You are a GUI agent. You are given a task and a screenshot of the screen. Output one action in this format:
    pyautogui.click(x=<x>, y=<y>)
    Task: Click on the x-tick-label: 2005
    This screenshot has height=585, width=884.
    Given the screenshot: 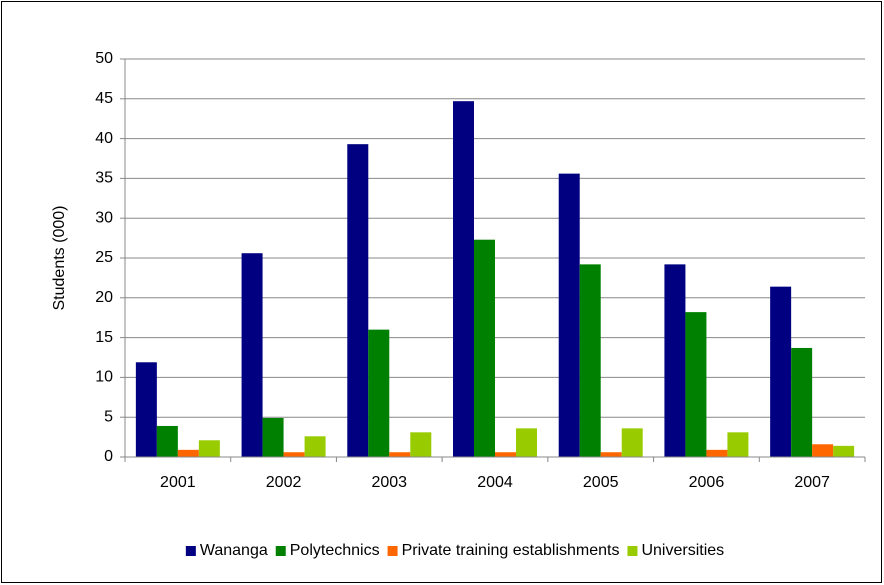 What is the action you would take?
    pyautogui.click(x=601, y=482)
    